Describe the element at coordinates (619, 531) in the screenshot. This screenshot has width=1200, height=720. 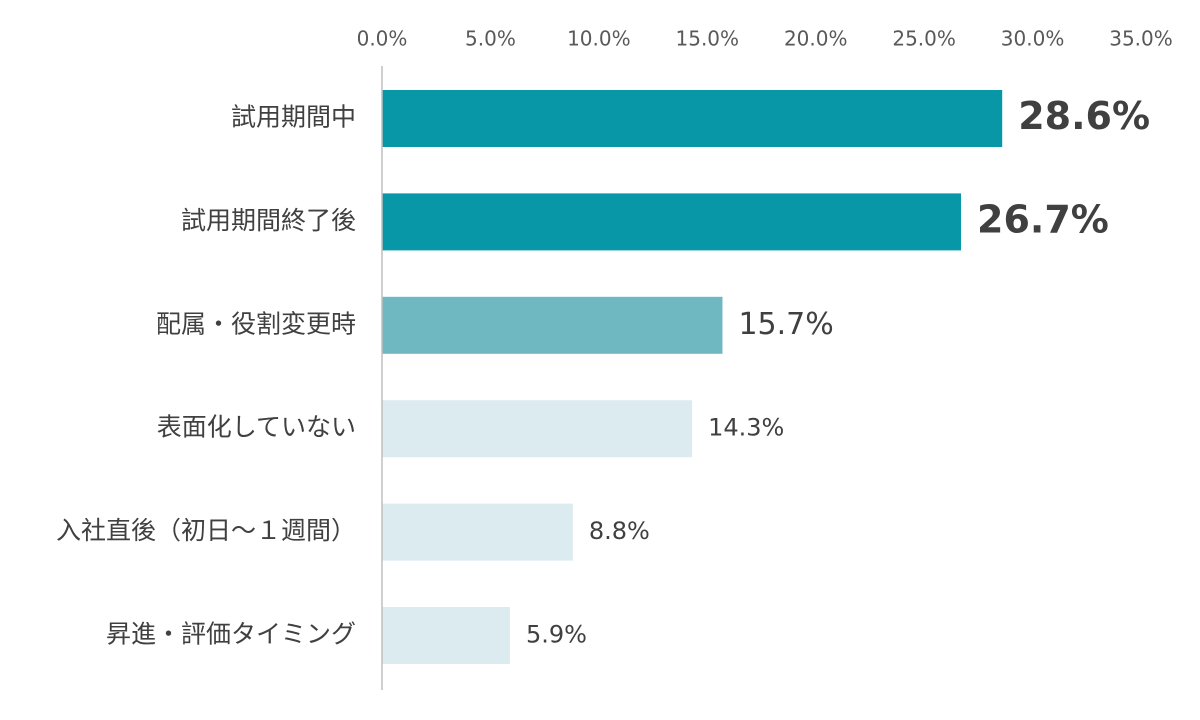
I see `data-label: 8.8%` at that location.